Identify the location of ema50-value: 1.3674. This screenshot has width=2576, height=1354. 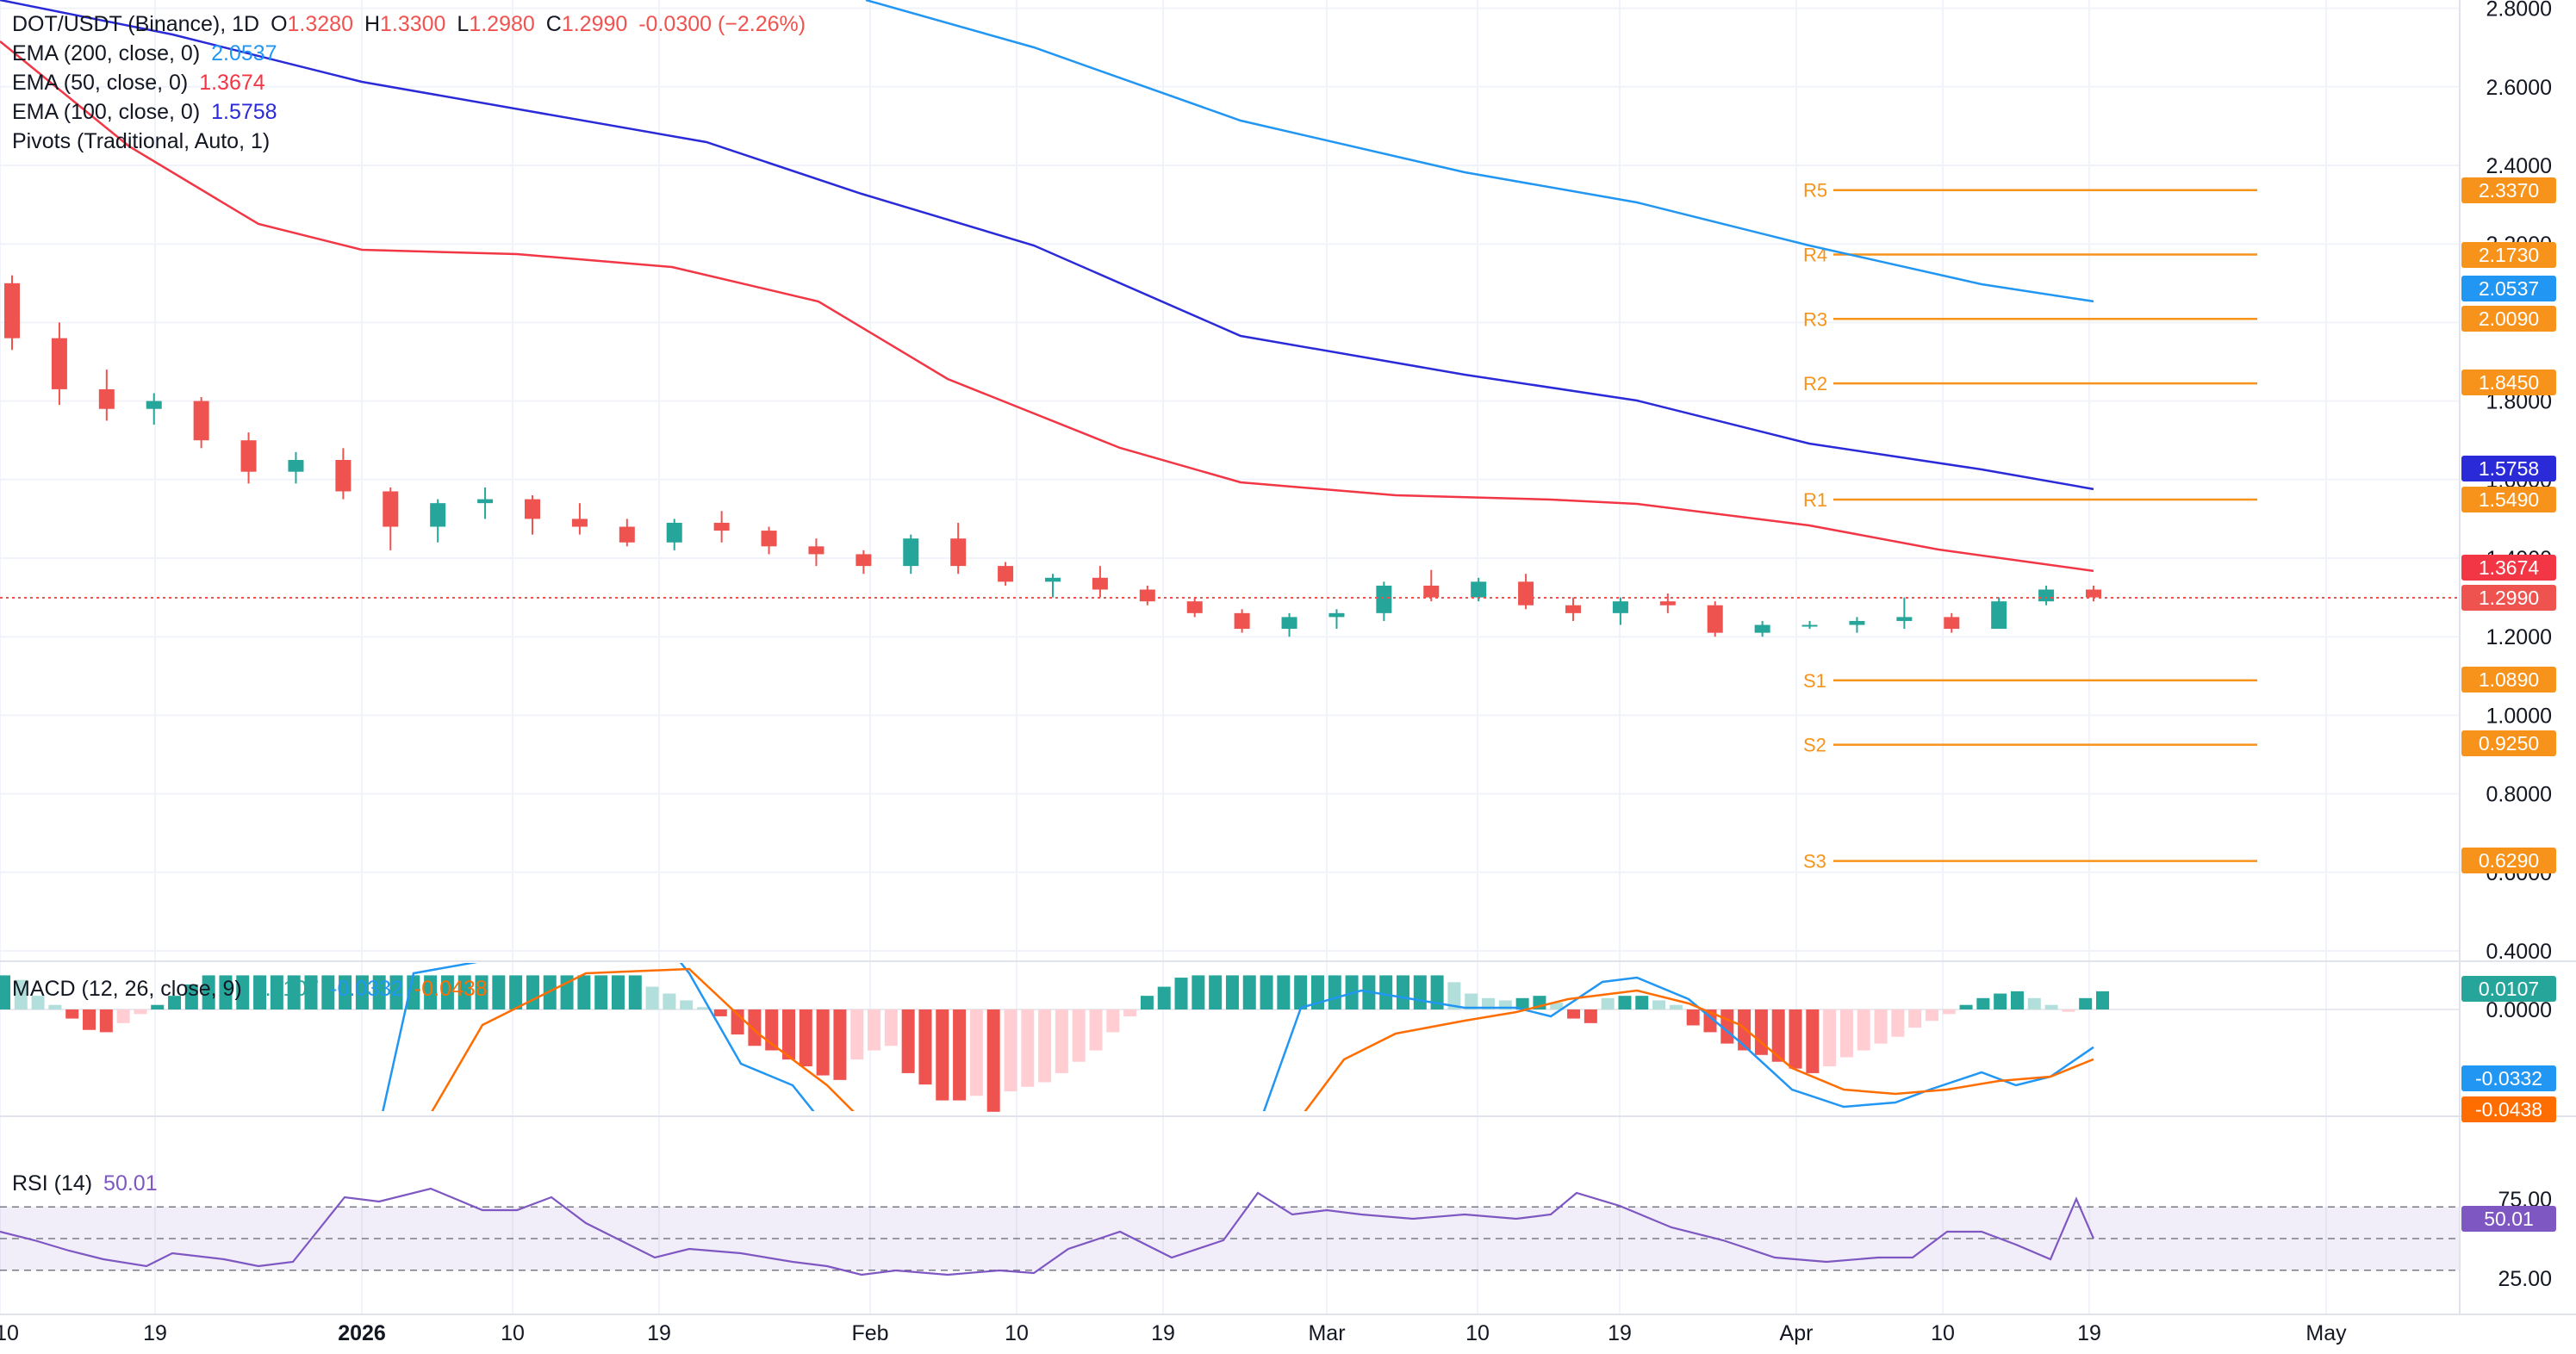
(232, 83).